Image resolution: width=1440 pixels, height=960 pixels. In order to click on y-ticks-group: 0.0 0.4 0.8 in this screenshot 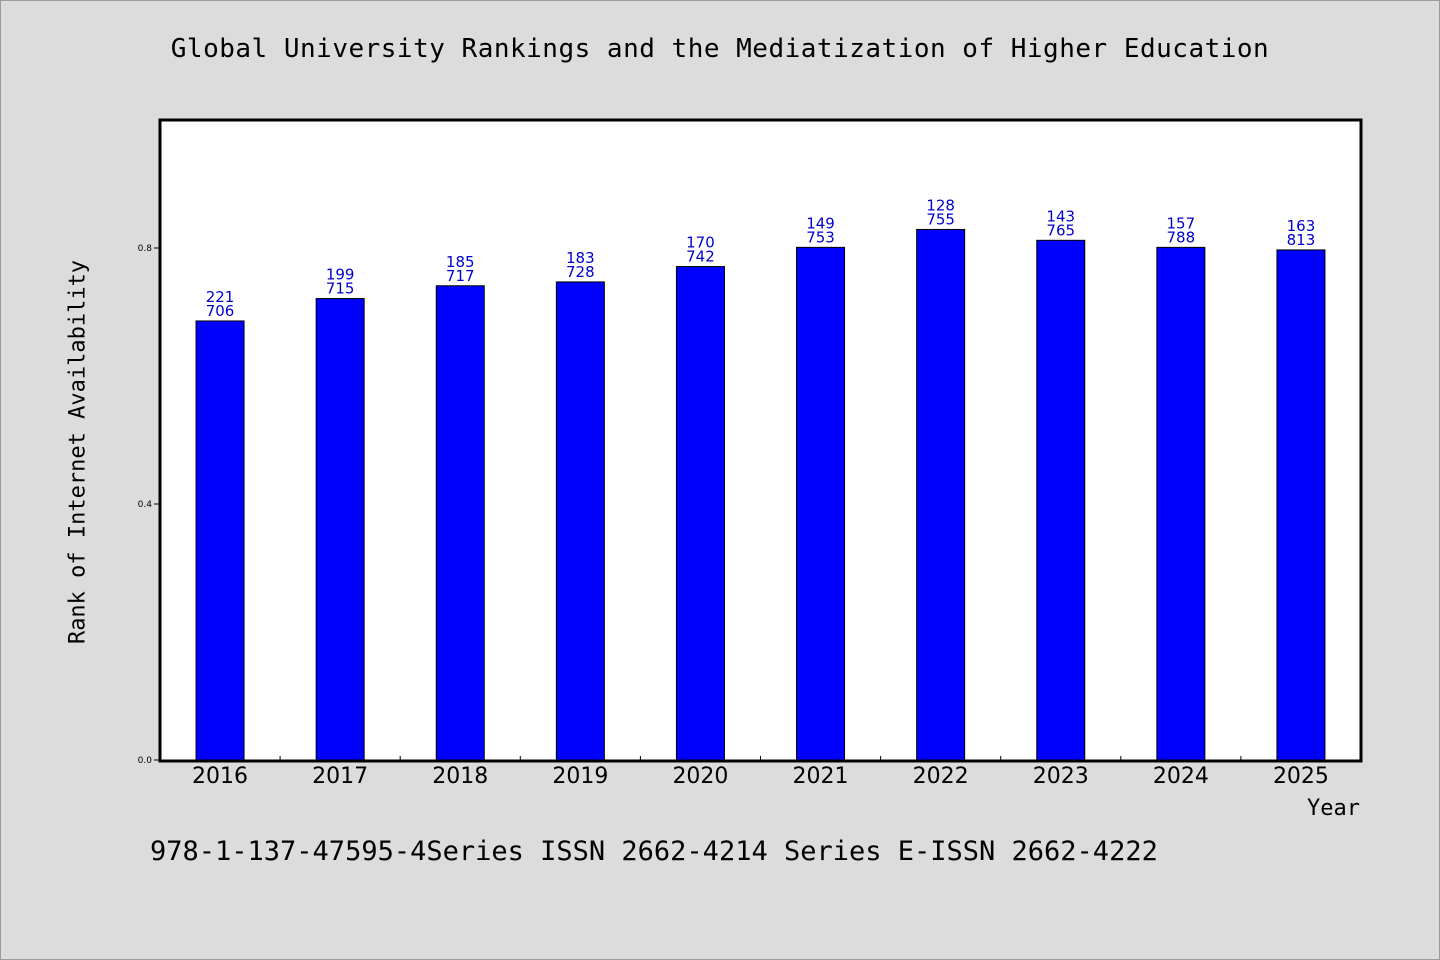, I will do `click(149, 505)`.